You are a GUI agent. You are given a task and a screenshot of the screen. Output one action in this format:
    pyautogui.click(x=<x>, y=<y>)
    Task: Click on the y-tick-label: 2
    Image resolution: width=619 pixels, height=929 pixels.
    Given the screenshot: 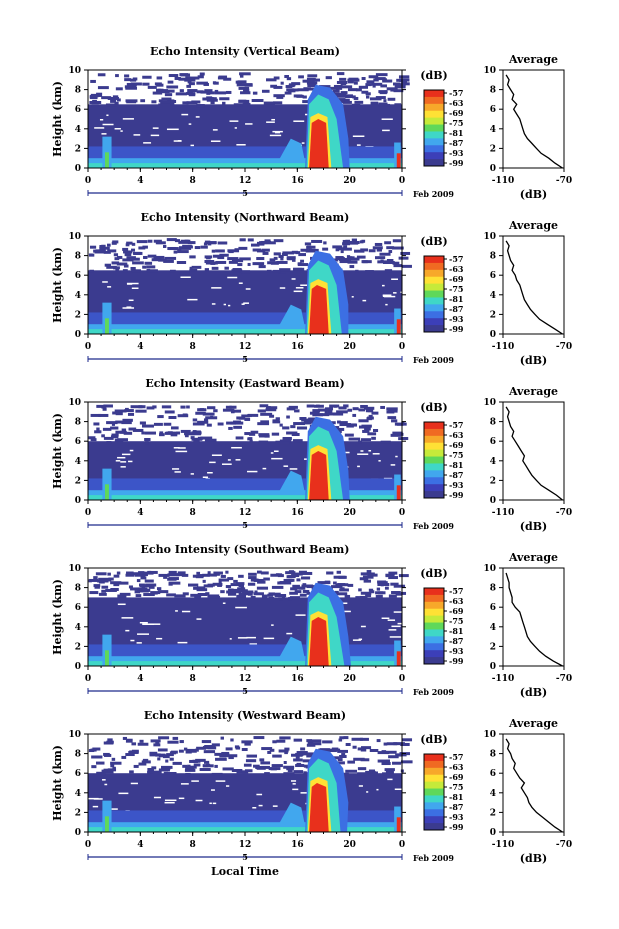 What is the action you would take?
    pyautogui.click(x=78, y=149)
    